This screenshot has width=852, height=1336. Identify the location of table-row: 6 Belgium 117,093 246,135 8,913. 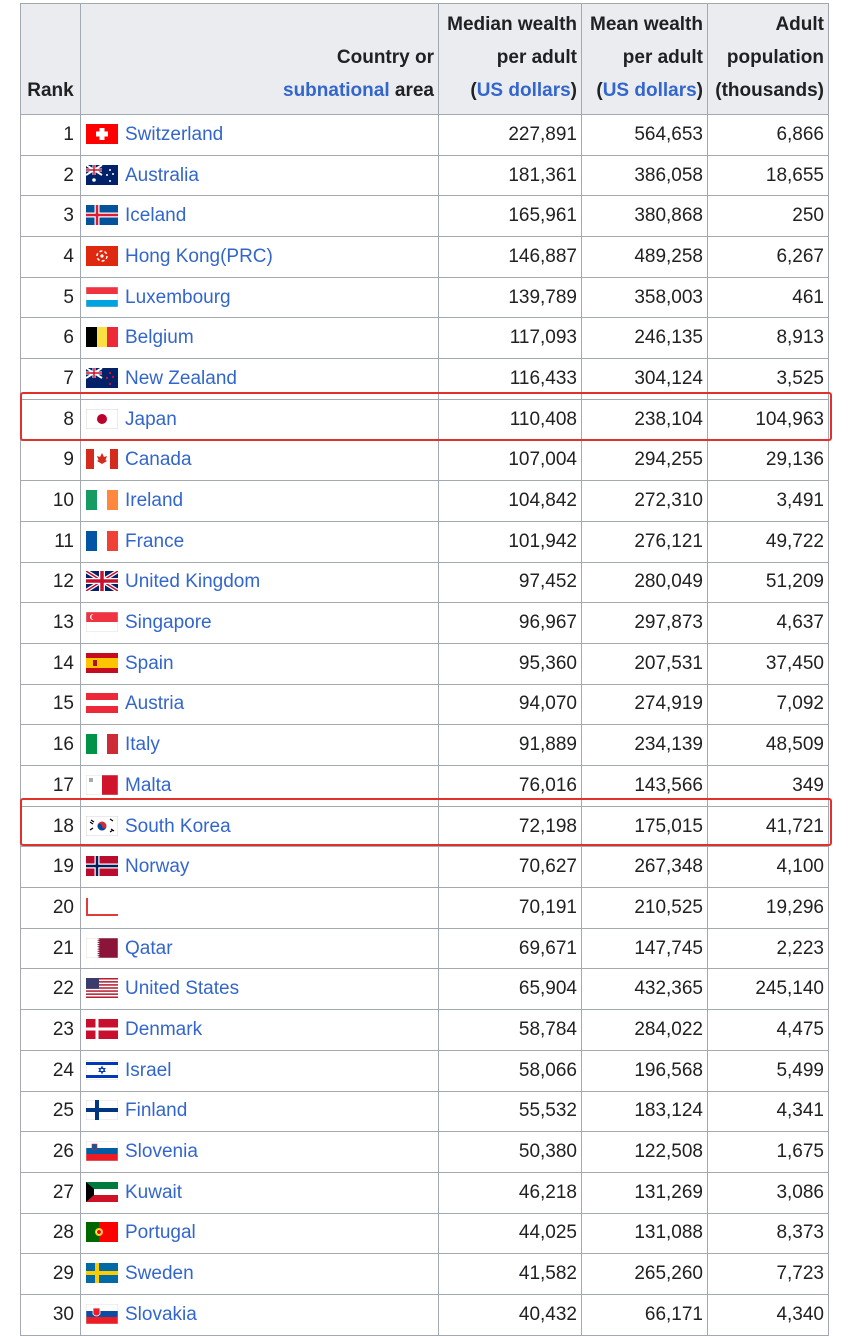
(424, 338).